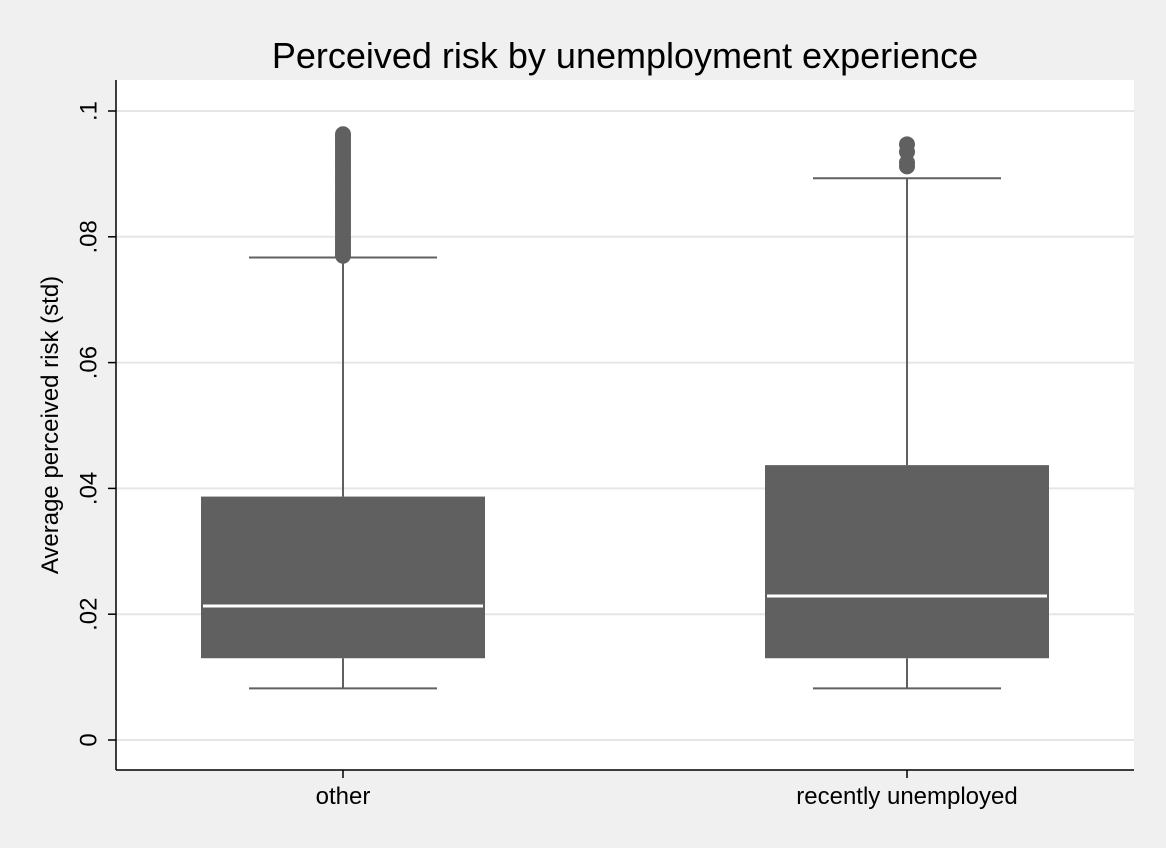 Image resolution: width=1166 pixels, height=848 pixels. I want to click on y-ticks: 0 .02 .04 .06 .08 .1, so click(95, 424).